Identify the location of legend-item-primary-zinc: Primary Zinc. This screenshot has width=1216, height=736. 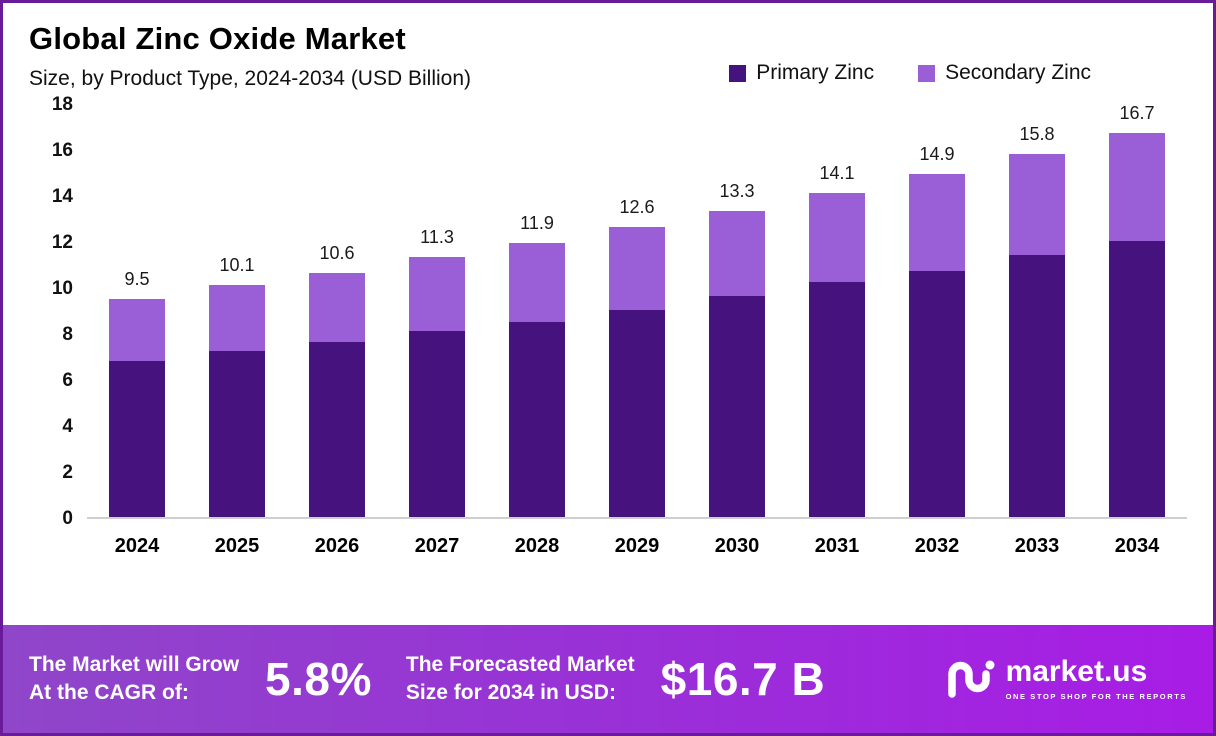
(801, 73).